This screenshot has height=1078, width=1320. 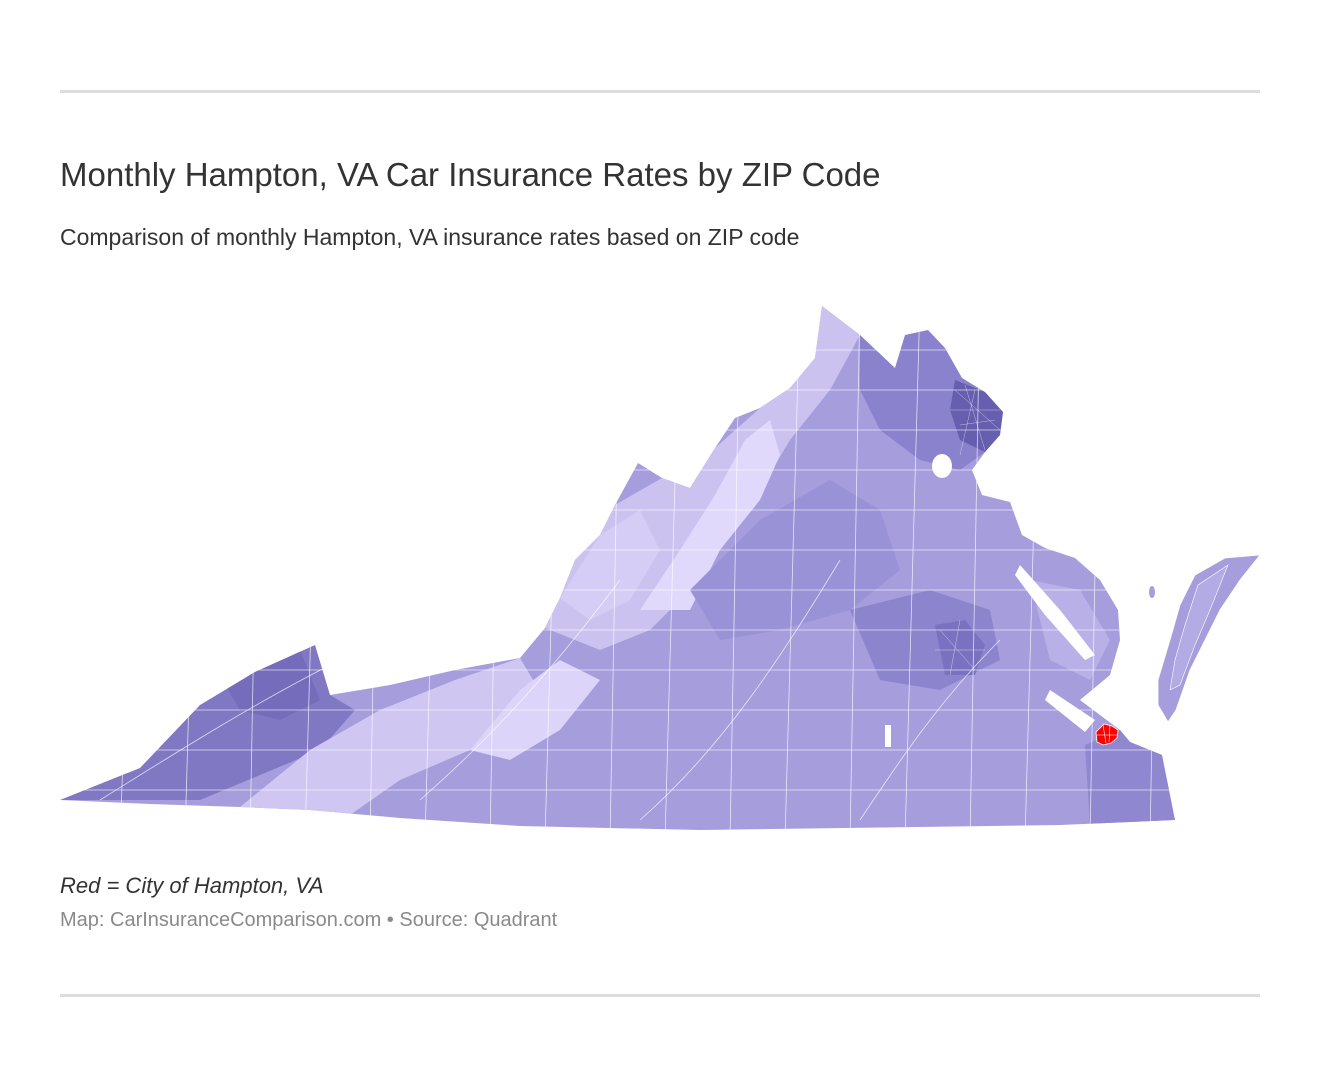 What do you see at coordinates (660, 995) in the screenshot?
I see `bottom-divider` at bounding box center [660, 995].